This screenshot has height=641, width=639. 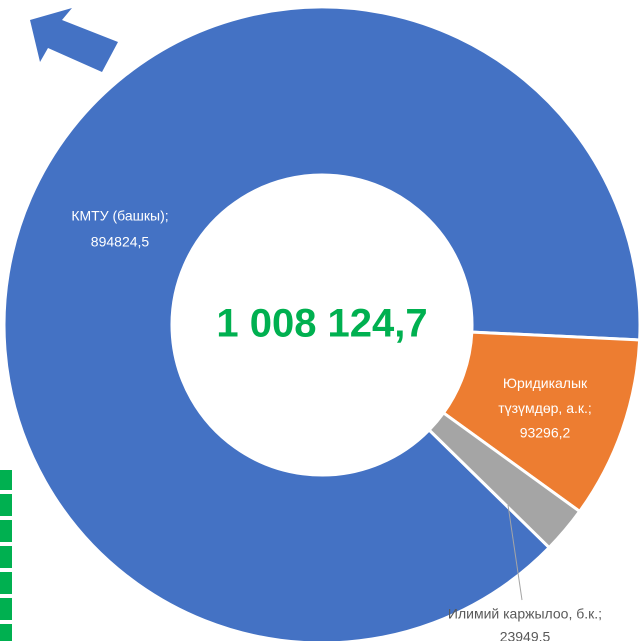 I want to click on slice-value-label: 93296,2, so click(x=545, y=433).